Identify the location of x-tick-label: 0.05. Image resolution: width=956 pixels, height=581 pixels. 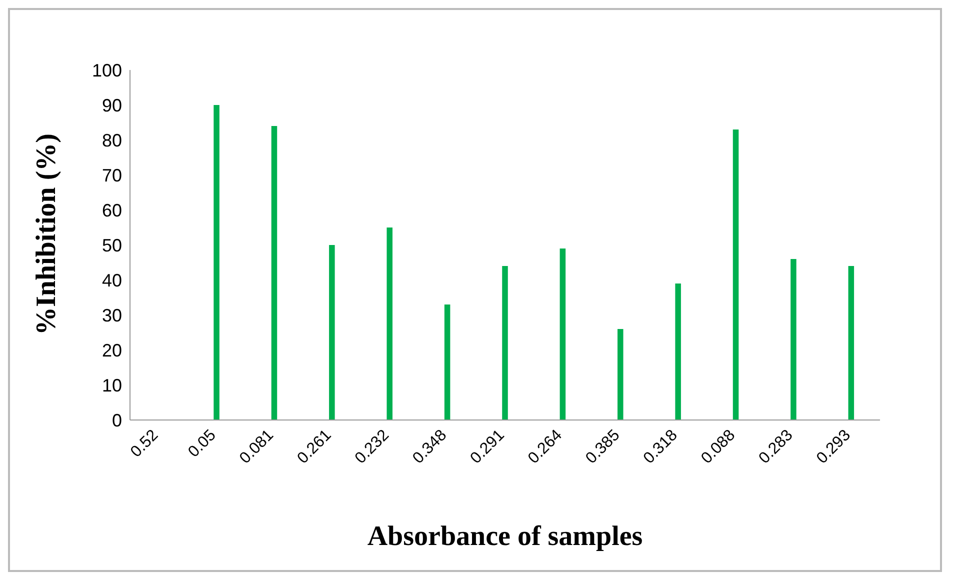
(202, 443).